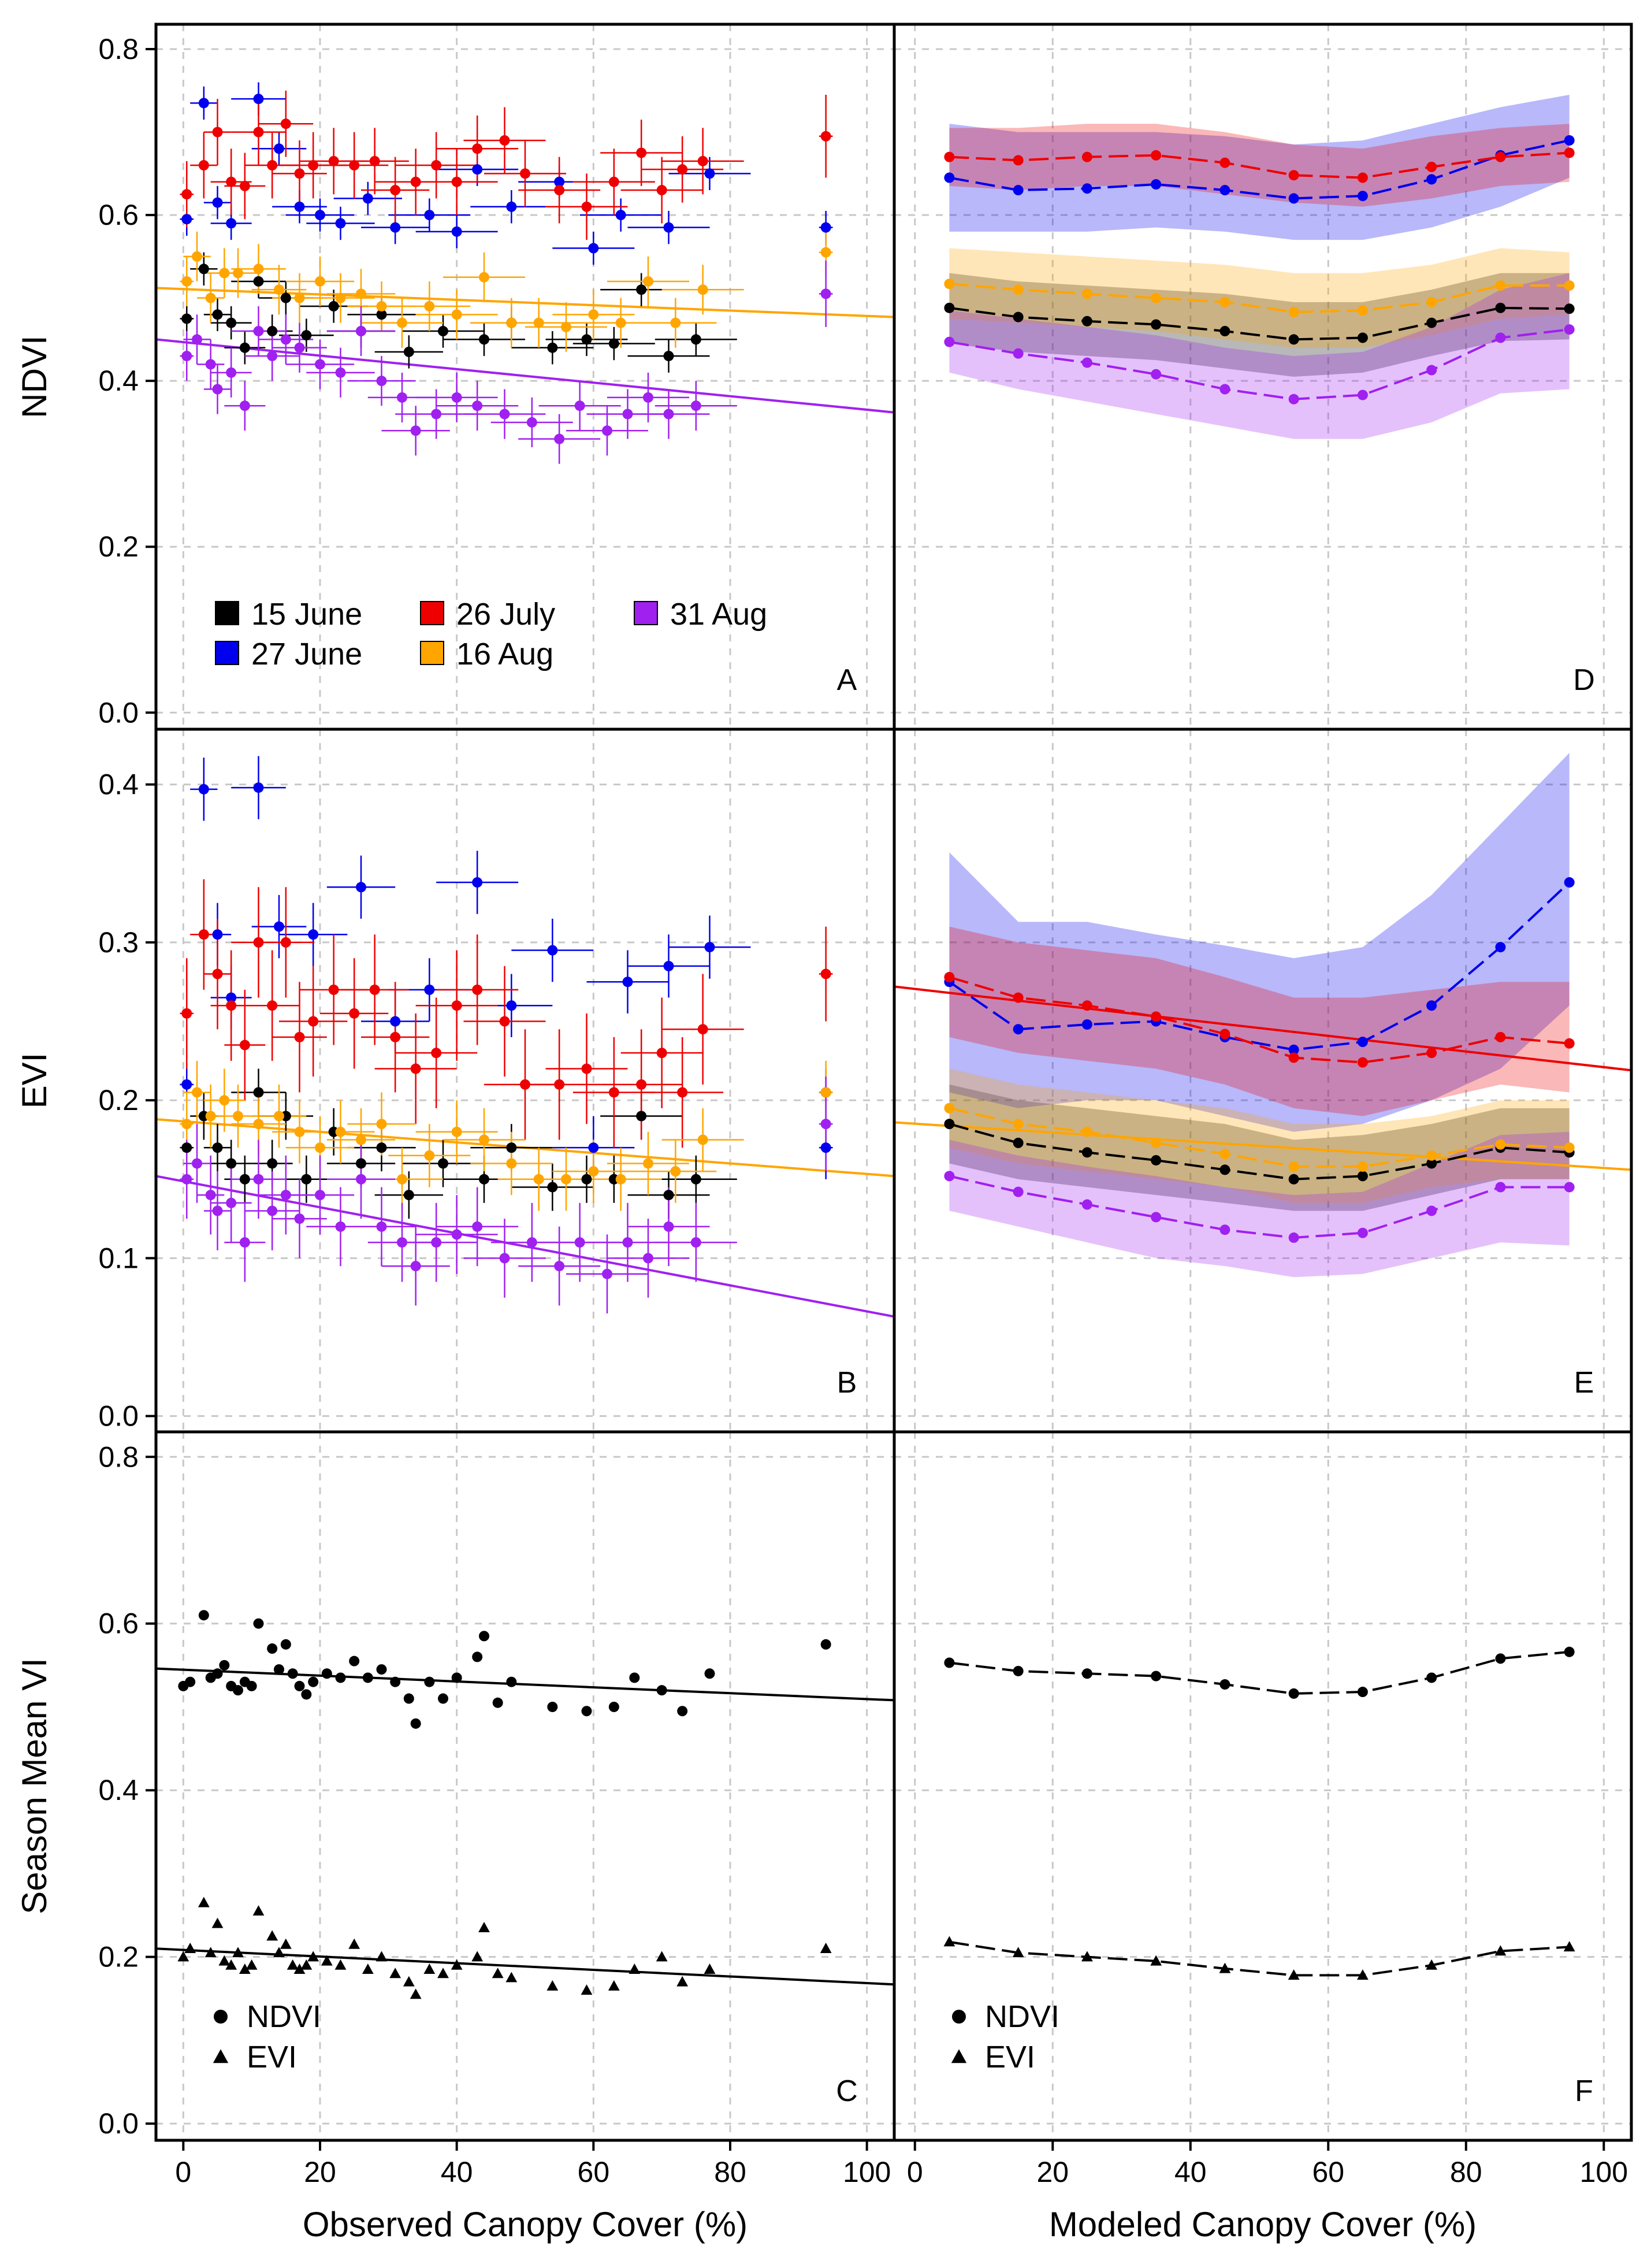 This screenshot has height=2268, width=1651. Describe the element at coordinates (227, 653) in the screenshot. I see `legend-swatch-27-june` at that location.